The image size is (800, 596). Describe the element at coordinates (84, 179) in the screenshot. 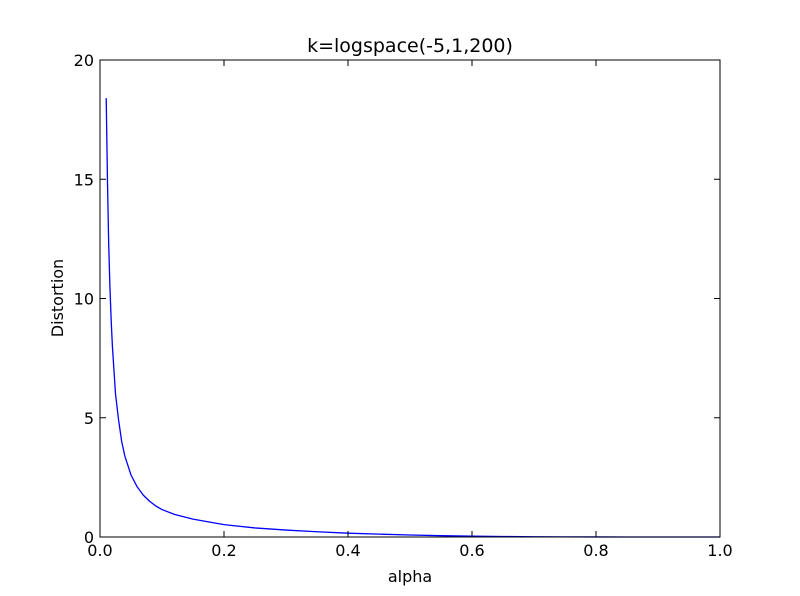

I see `y-tick-label: 15` at that location.